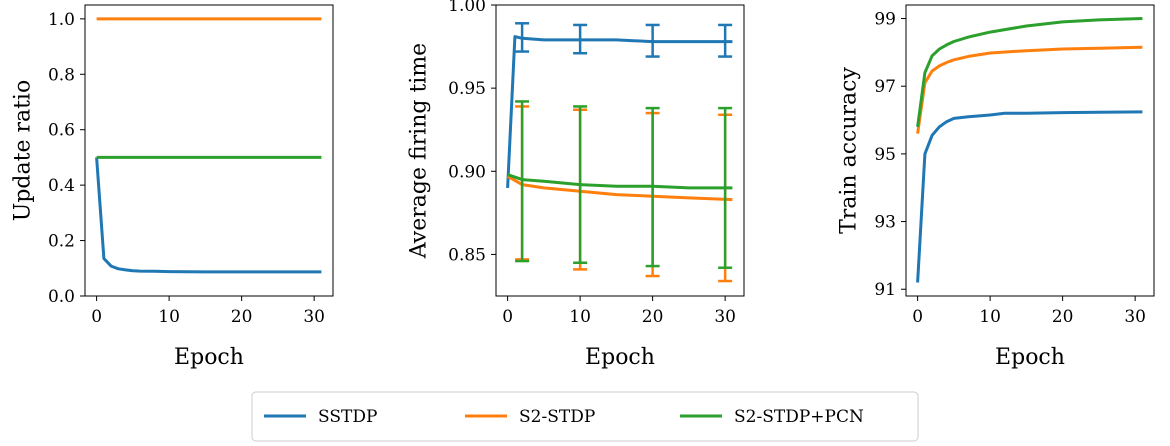 The width and height of the screenshot is (1170, 446). I want to click on legend: SSTDP S2-STDP S2-STDP+PCN, so click(585, 416).